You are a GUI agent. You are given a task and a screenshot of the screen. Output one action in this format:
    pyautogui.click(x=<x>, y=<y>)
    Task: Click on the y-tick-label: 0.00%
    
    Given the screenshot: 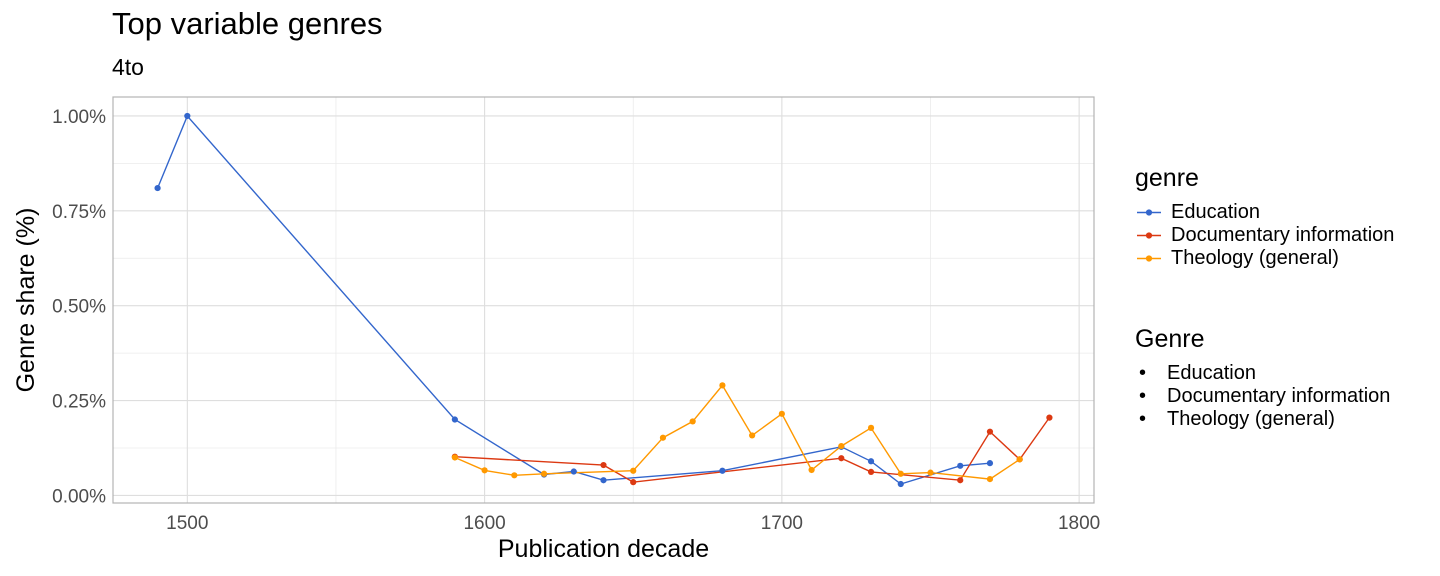 What is the action you would take?
    pyautogui.click(x=79, y=496)
    